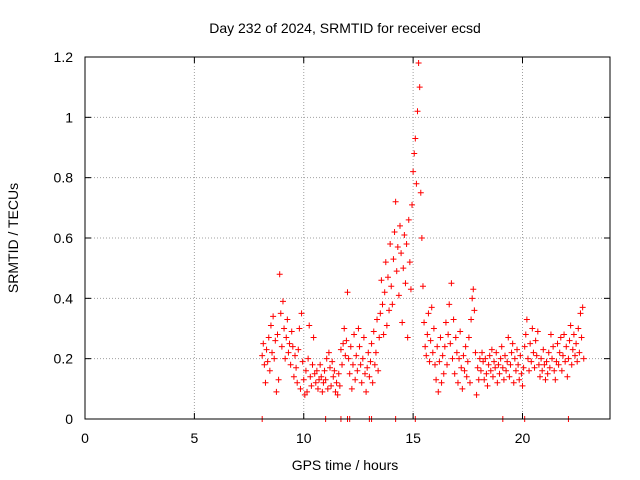  Describe the element at coordinates (413, 438) in the screenshot. I see `x-tick-label: 15` at that location.